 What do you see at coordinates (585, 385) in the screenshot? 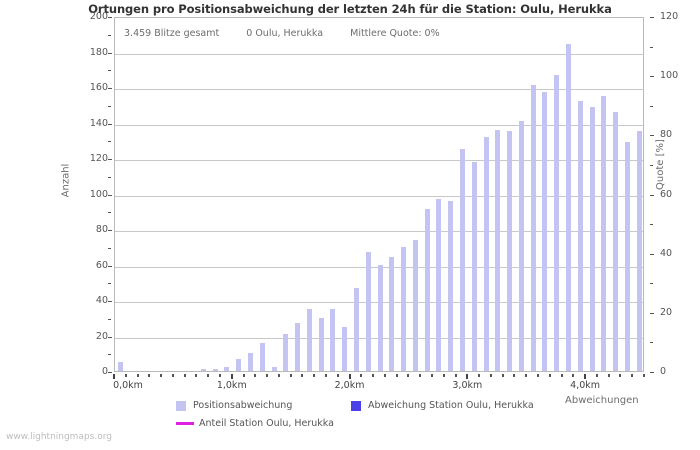
I see `x-axis-tick-label: 4,0km` at bounding box center [585, 385].